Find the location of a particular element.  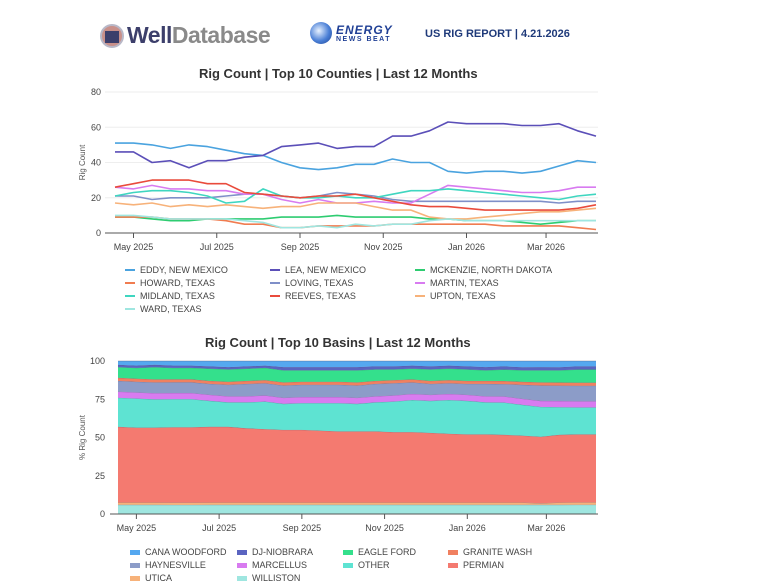

area-band-dj-niobrara is located at coordinates (357, 367).